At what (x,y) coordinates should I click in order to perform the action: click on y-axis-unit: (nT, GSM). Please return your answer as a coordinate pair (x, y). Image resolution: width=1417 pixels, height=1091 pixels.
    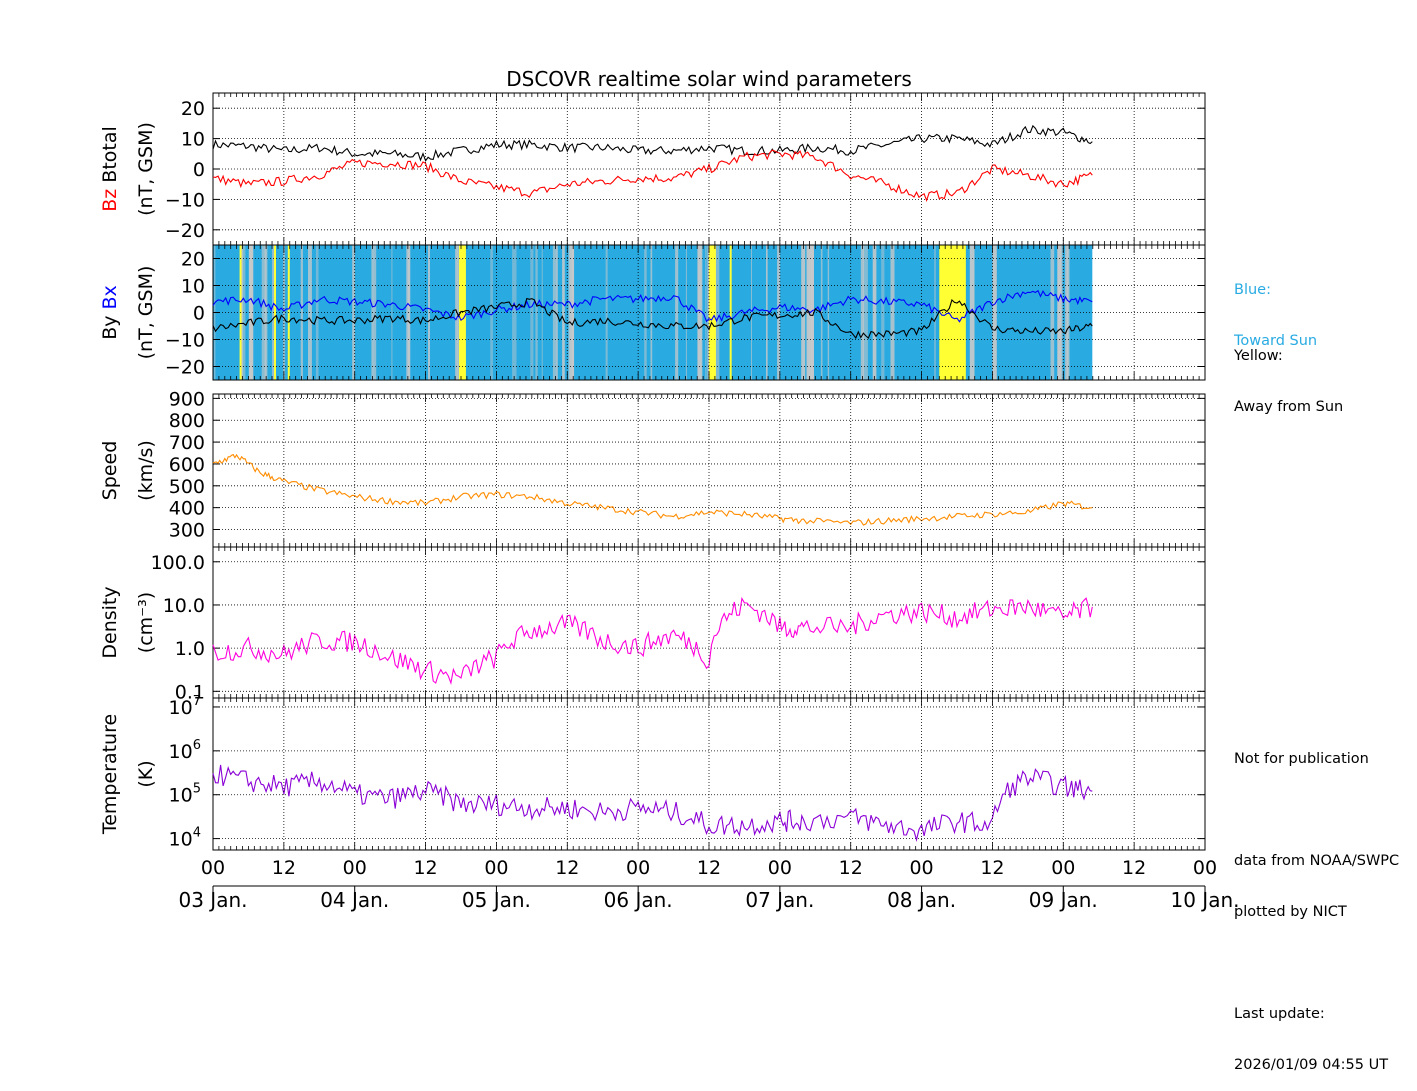
    Looking at the image, I should click on (146, 313).